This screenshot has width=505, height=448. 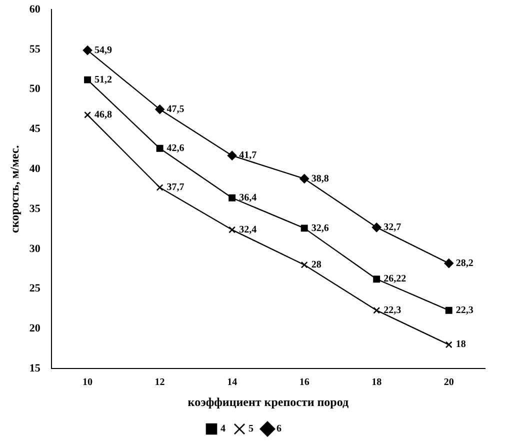 I want to click on data-label: 51,2, so click(x=103, y=80).